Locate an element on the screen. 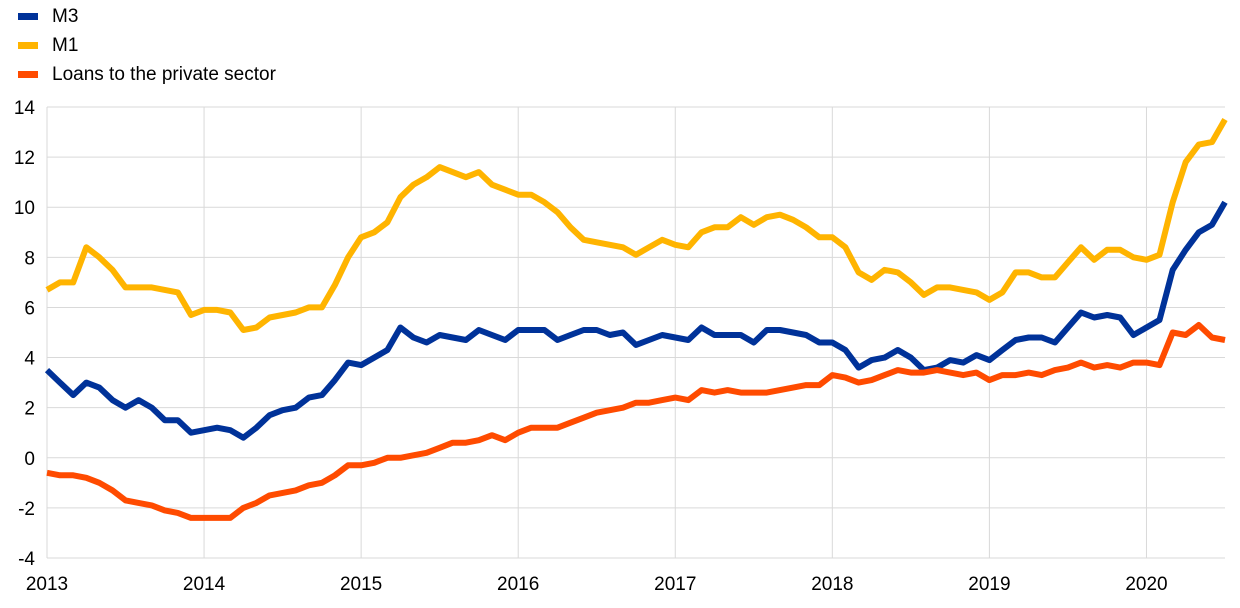  legend: M3 M1 Loans to the private sector is located at coordinates (147, 45).